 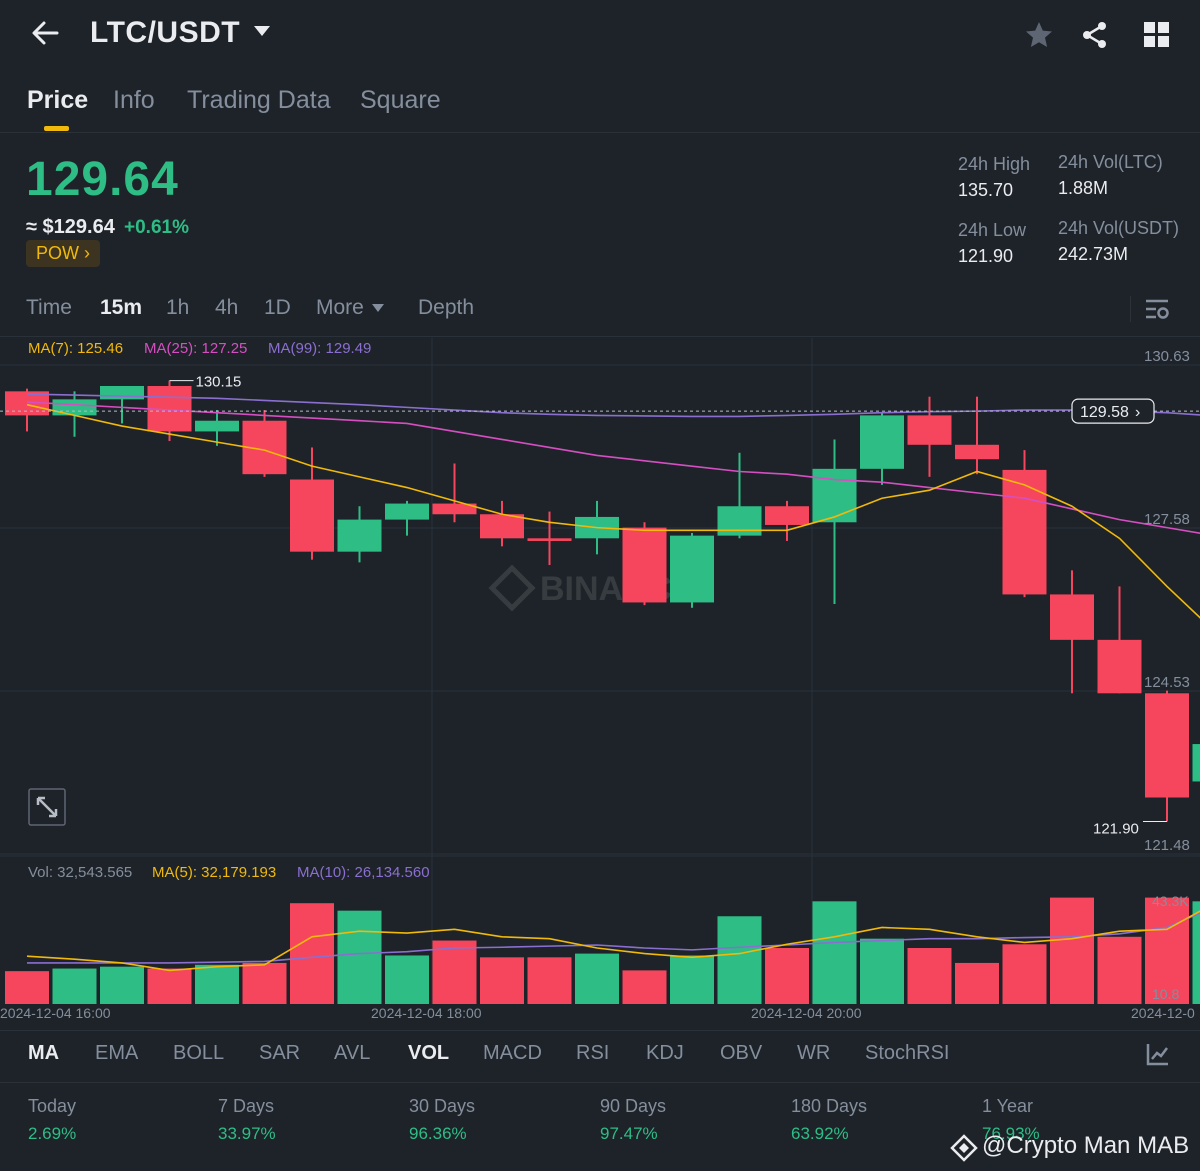 I want to click on stat-24h-low-value: 121.90, so click(x=986, y=256).